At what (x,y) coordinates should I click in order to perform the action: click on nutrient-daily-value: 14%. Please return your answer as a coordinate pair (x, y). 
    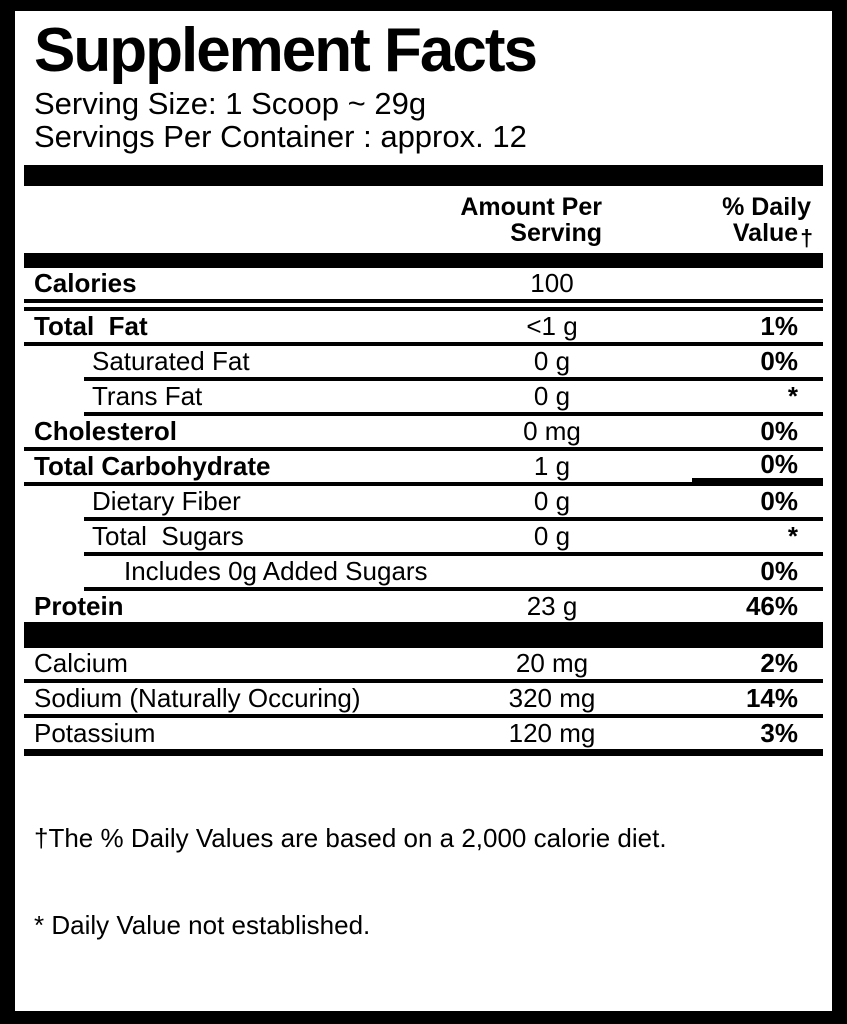
    Looking at the image, I should click on (771, 698).